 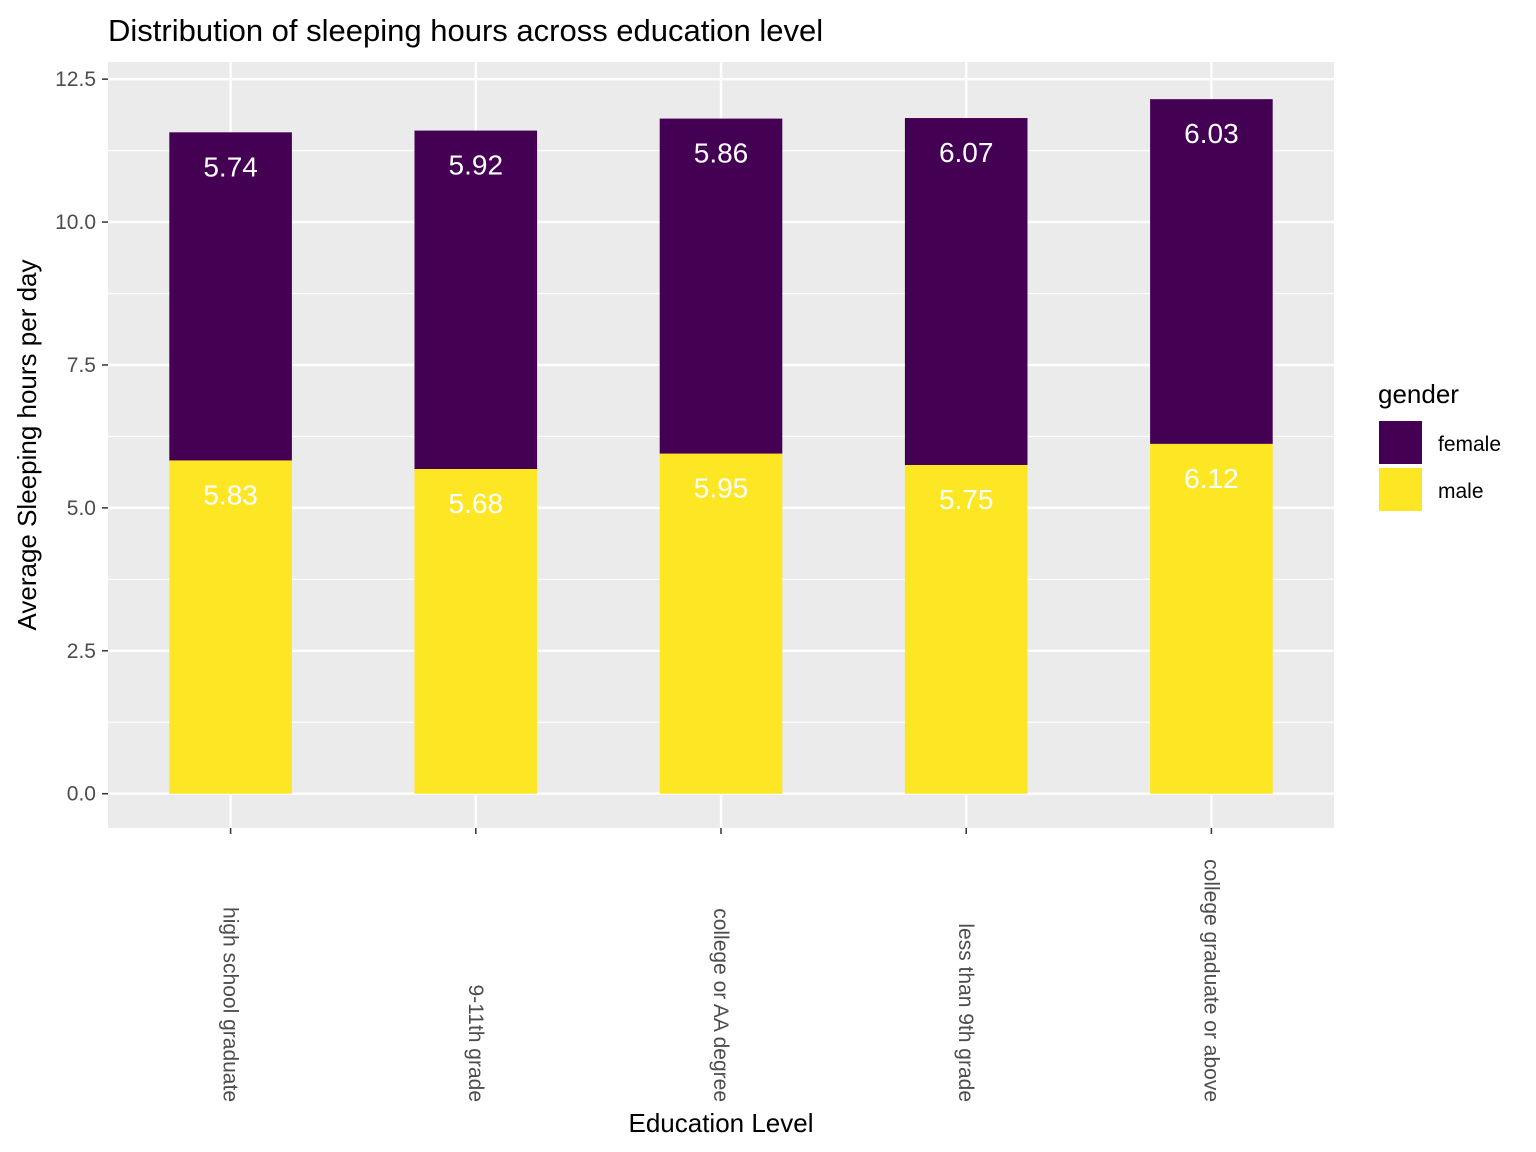 What do you see at coordinates (1210, 980) in the screenshot?
I see `x-tick-label: college graduate or above` at bounding box center [1210, 980].